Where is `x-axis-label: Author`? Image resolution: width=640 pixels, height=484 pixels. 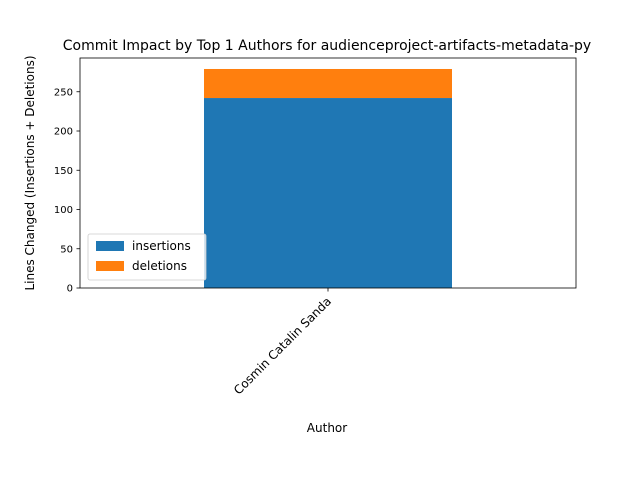 x-axis-label: Author is located at coordinates (327, 428).